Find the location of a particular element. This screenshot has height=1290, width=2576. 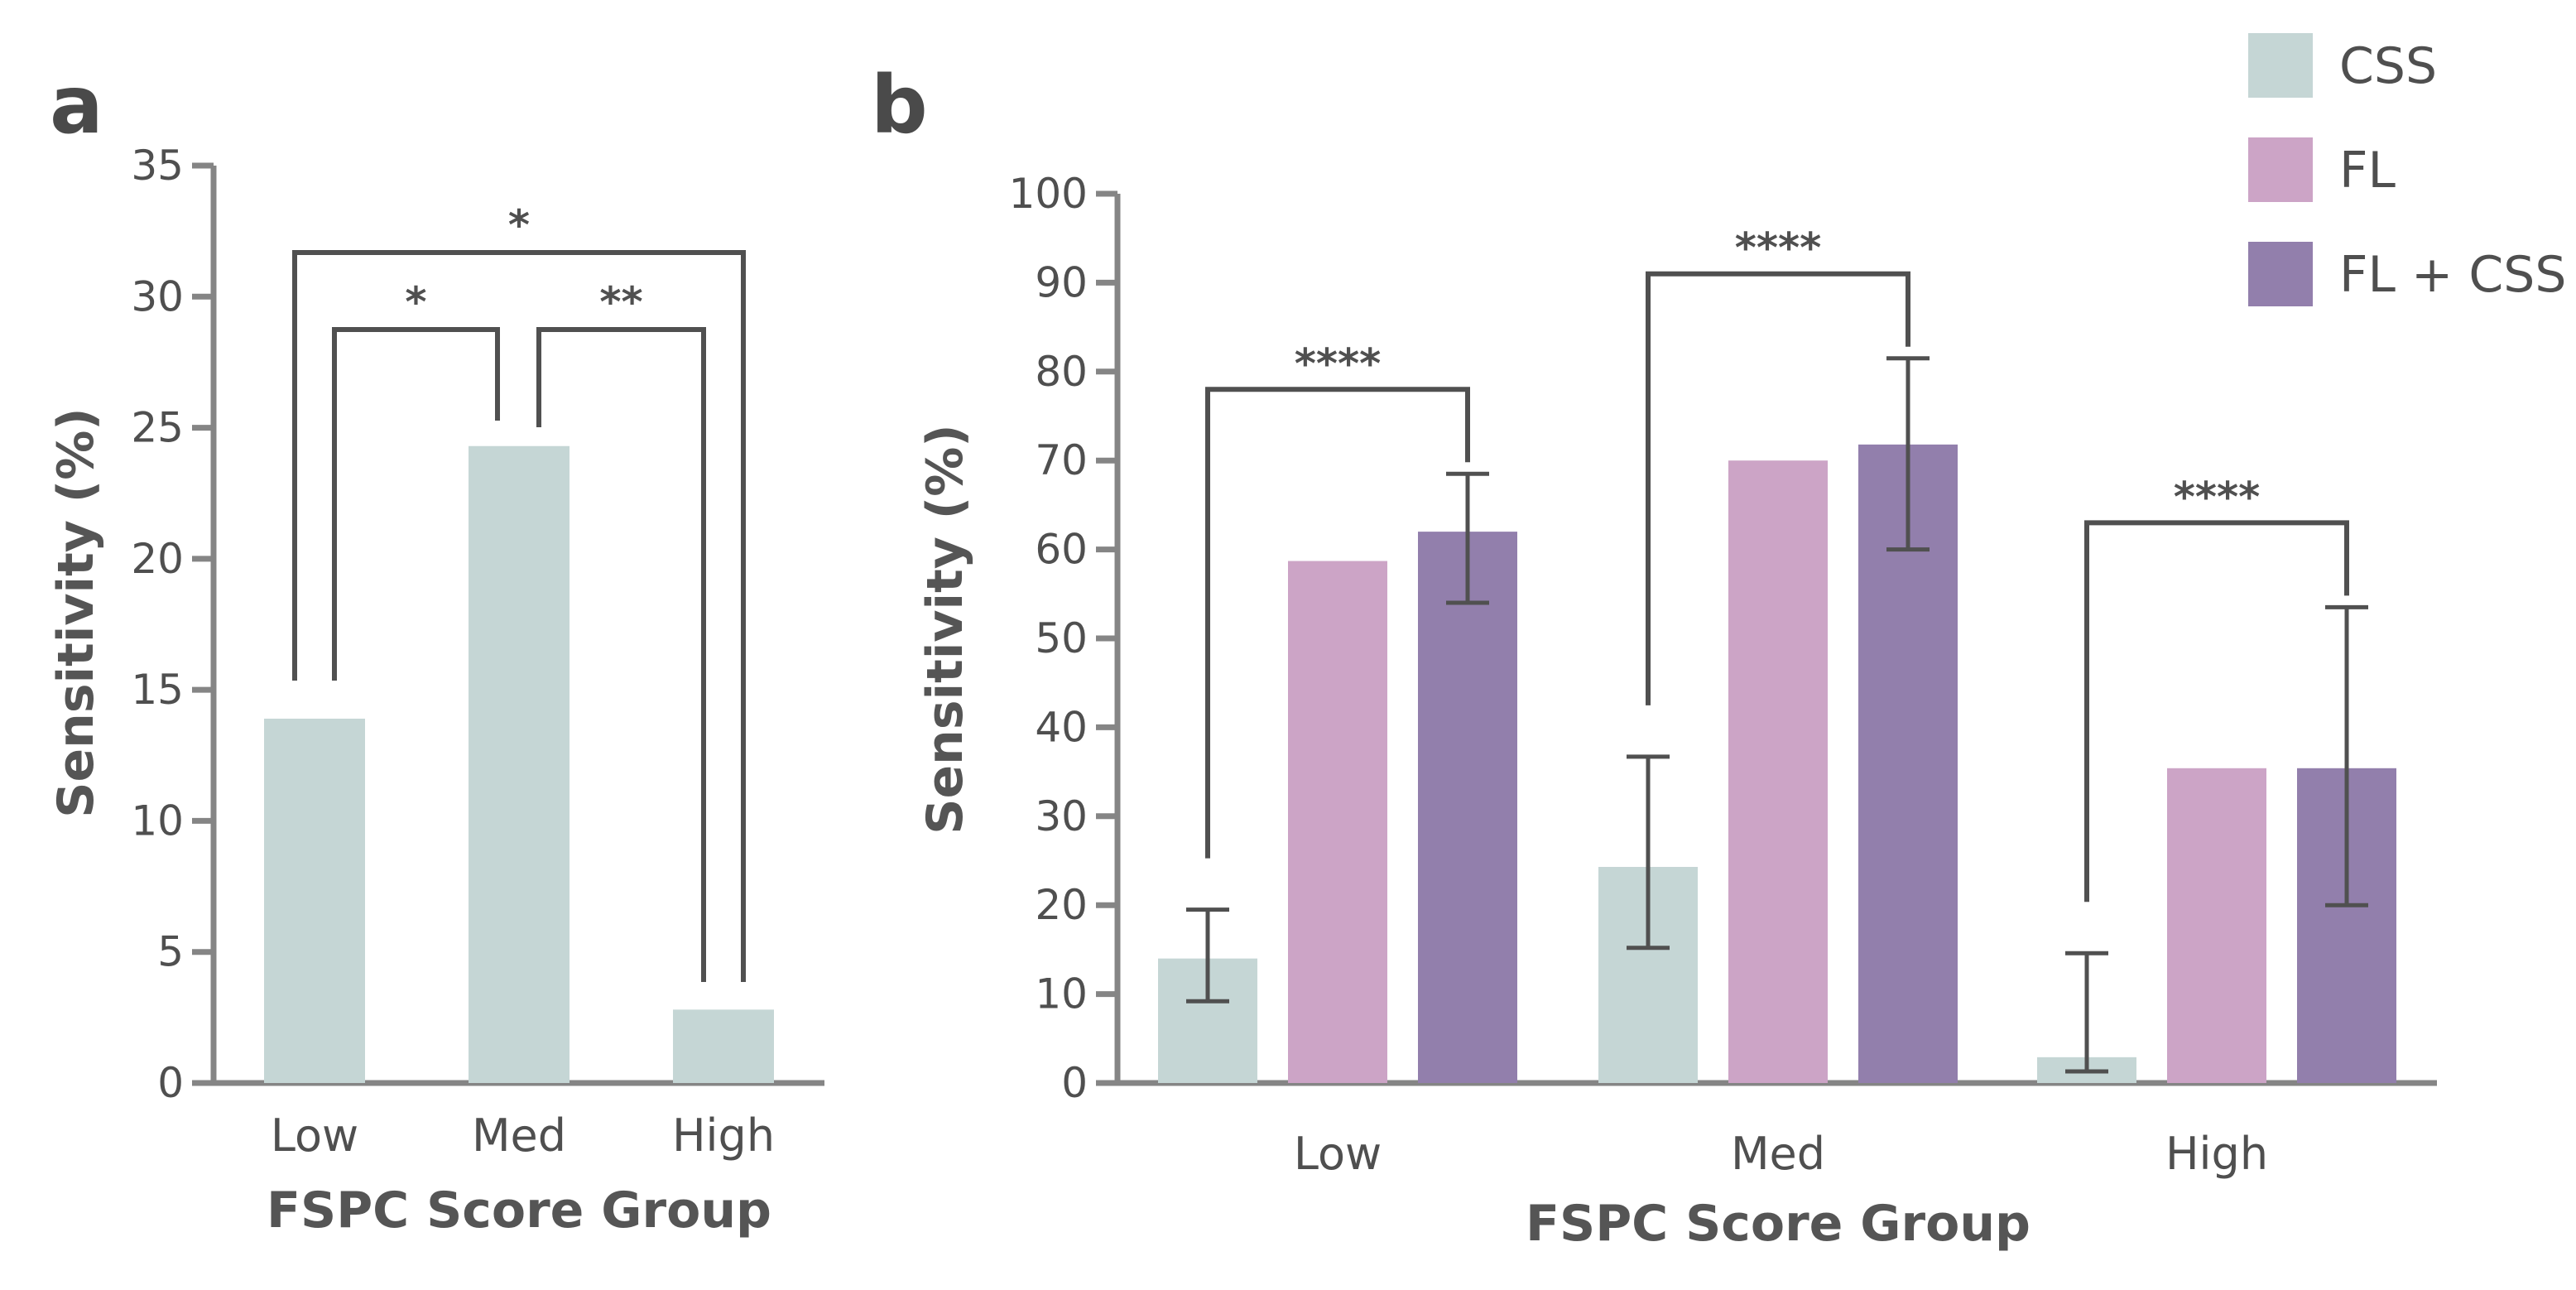

panel-a-bar-low is located at coordinates (314, 900).